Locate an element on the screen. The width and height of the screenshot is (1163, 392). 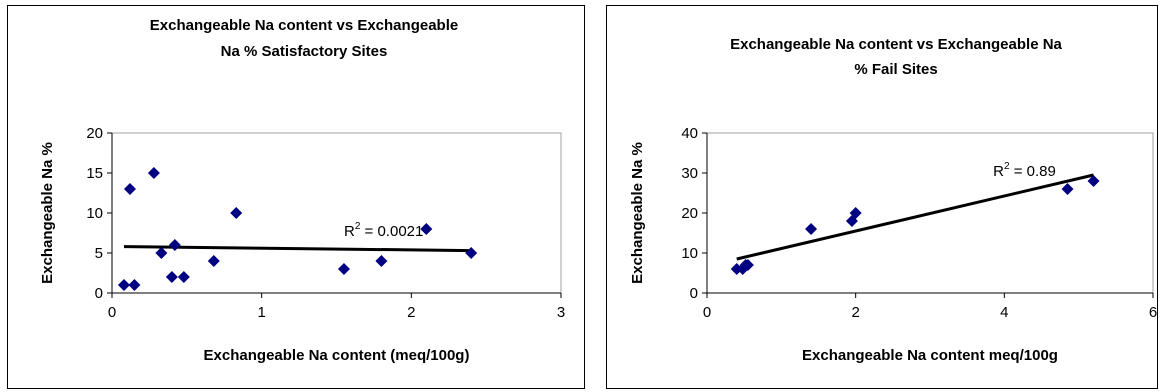
x-axis-label: Exchangeable Na content meq/100g is located at coordinates (930, 355).